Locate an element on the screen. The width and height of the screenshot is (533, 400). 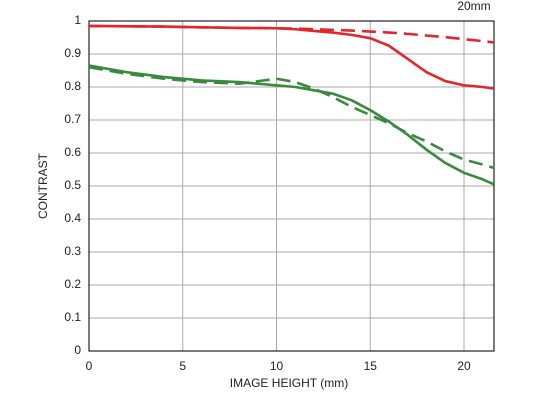
y-tick-label: 0.9 is located at coordinates (72, 53).